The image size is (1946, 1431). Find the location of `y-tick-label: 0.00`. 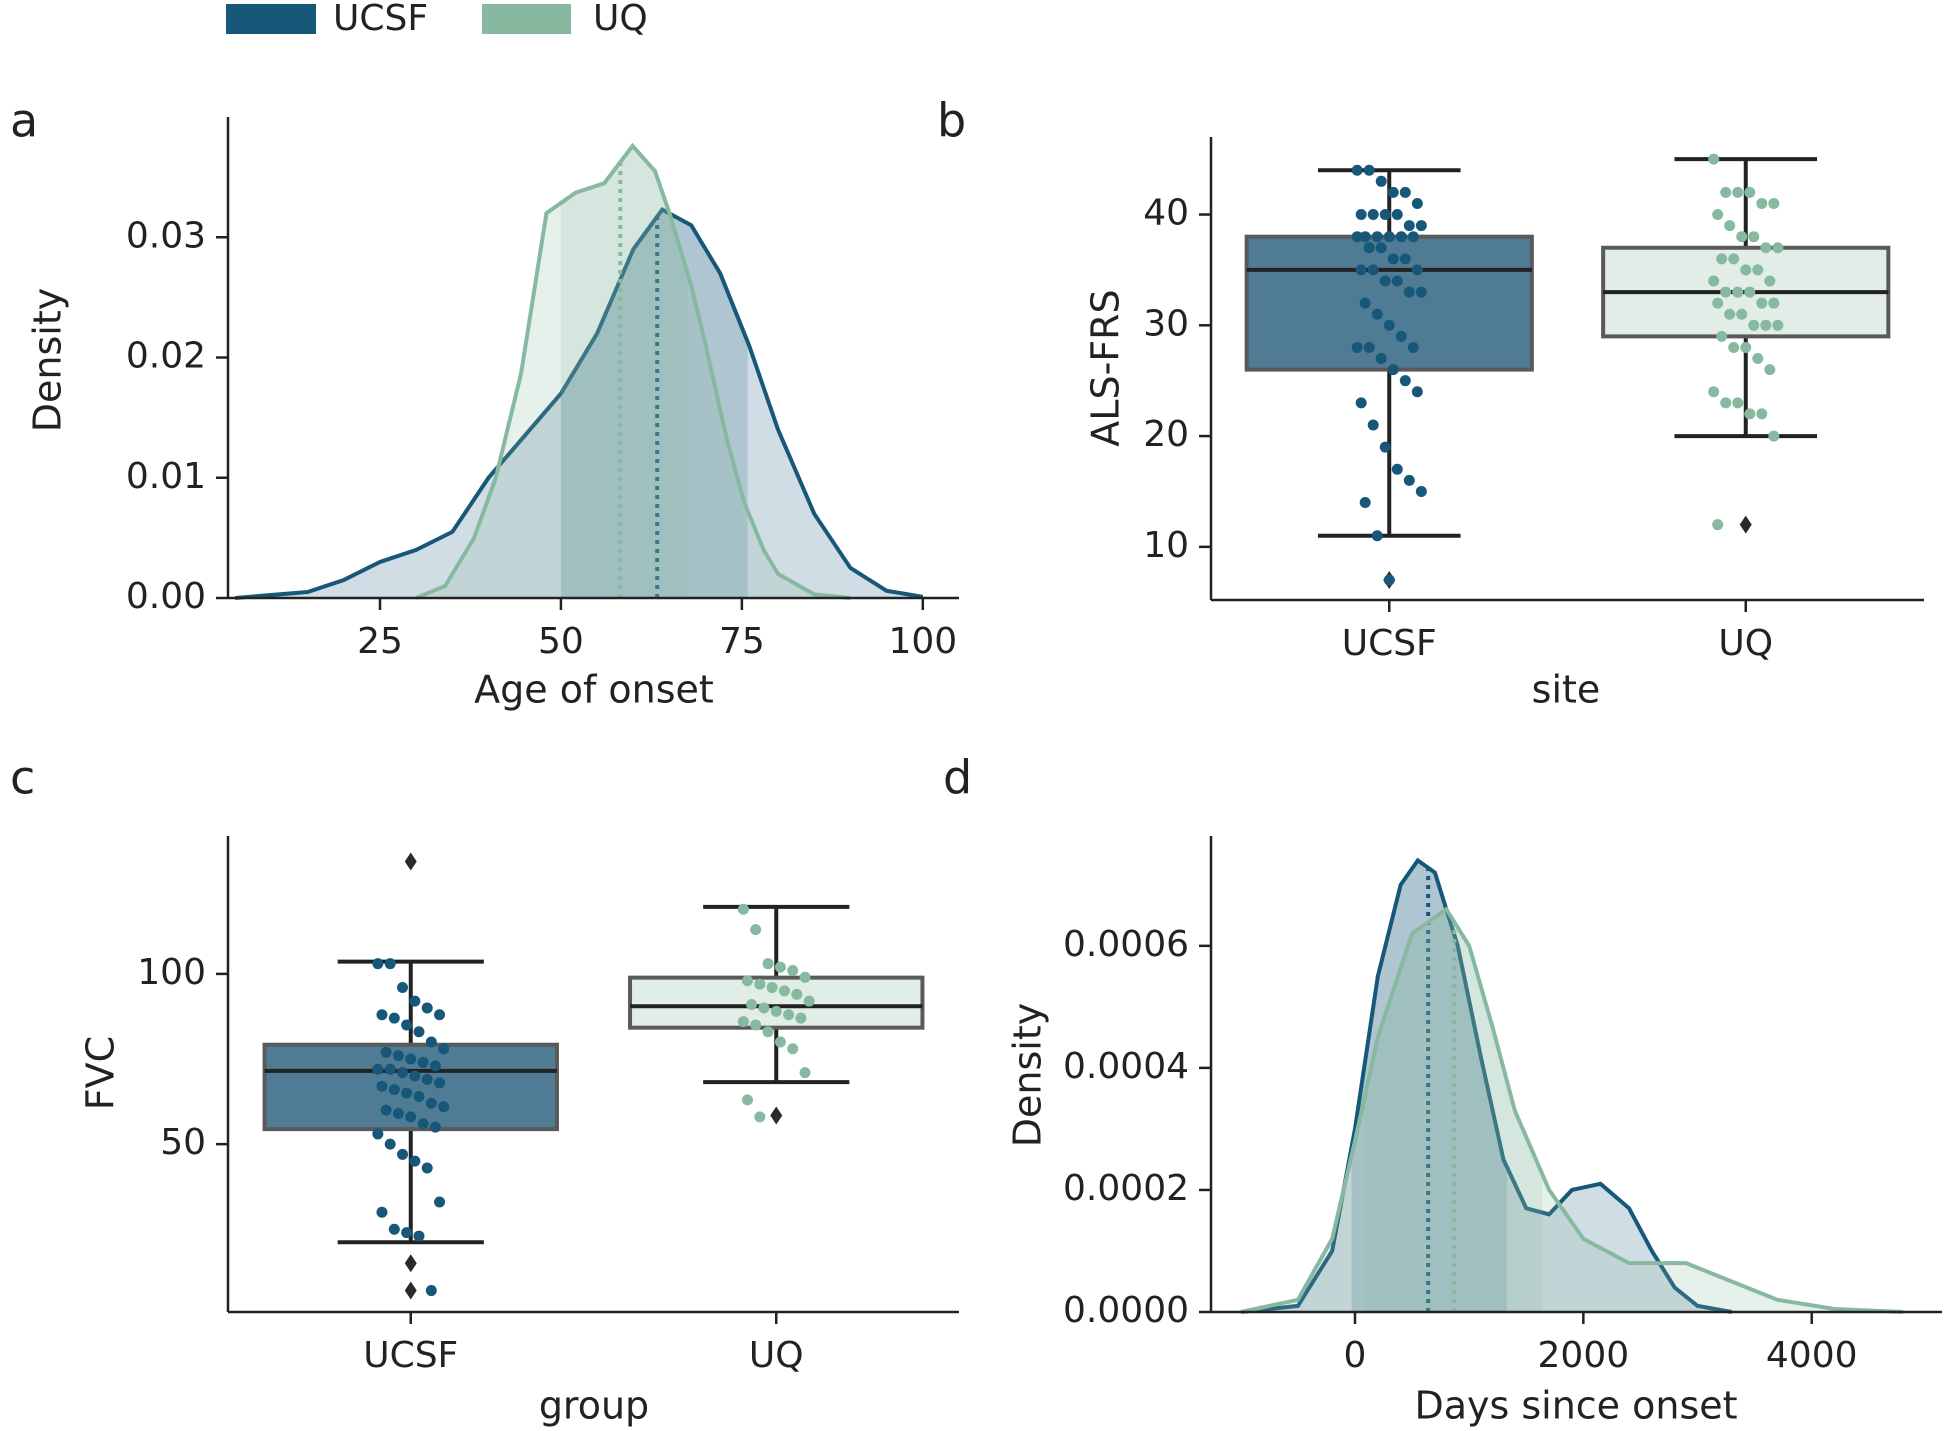

y-tick-label: 0.00 is located at coordinates (166, 596).